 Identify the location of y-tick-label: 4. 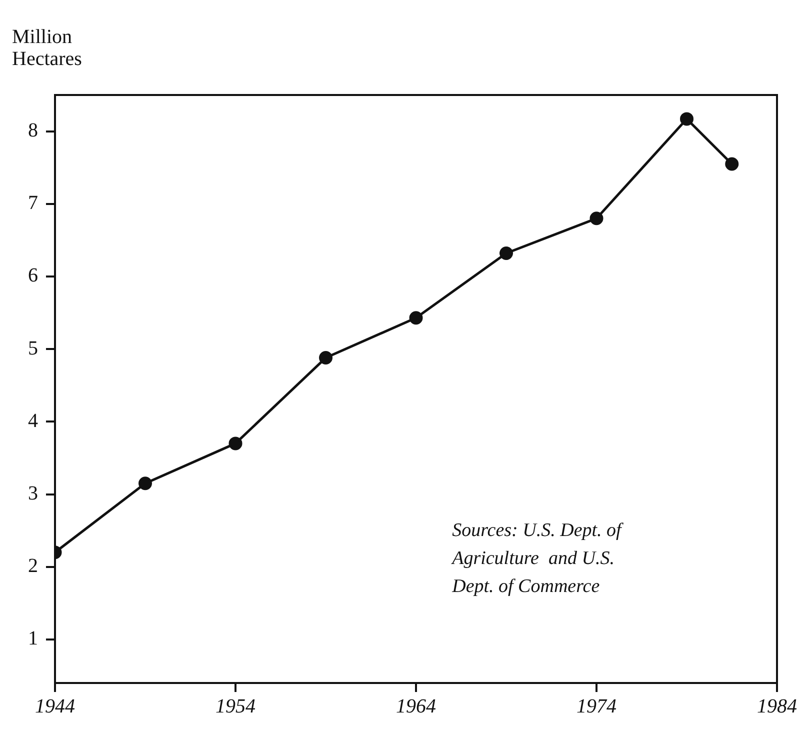
(33, 421).